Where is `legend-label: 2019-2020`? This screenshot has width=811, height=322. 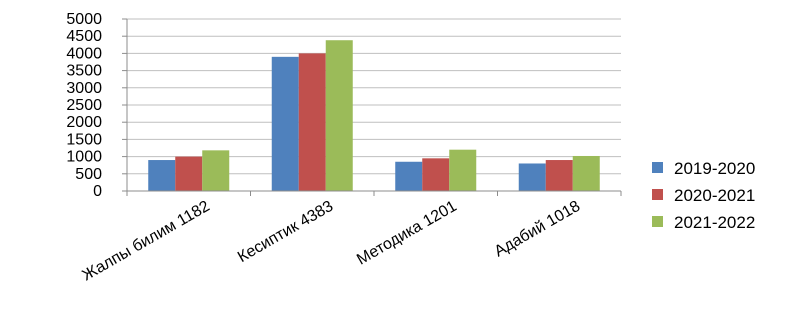
legend-label: 2019-2020 is located at coordinates (714, 168).